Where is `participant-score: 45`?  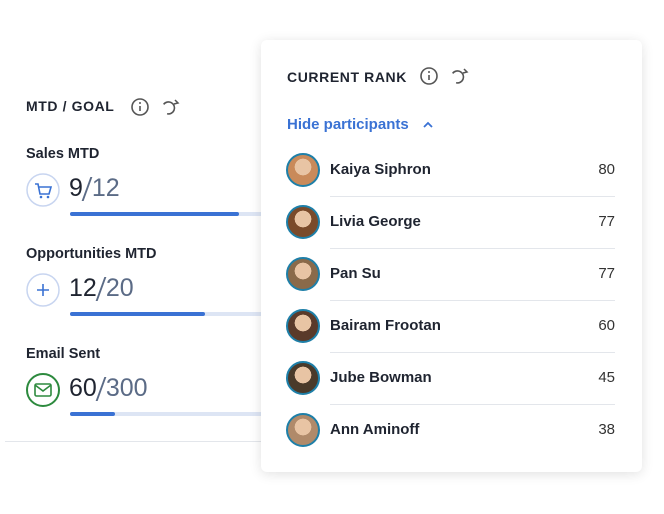 participant-score: 45 is located at coordinates (606, 377).